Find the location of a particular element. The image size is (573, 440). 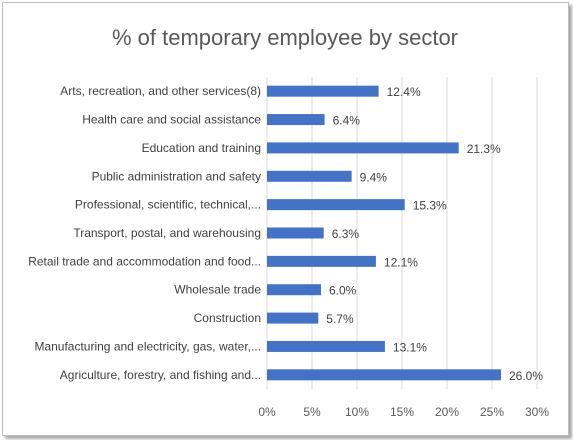

data-label: 15.3% is located at coordinates (430, 206).